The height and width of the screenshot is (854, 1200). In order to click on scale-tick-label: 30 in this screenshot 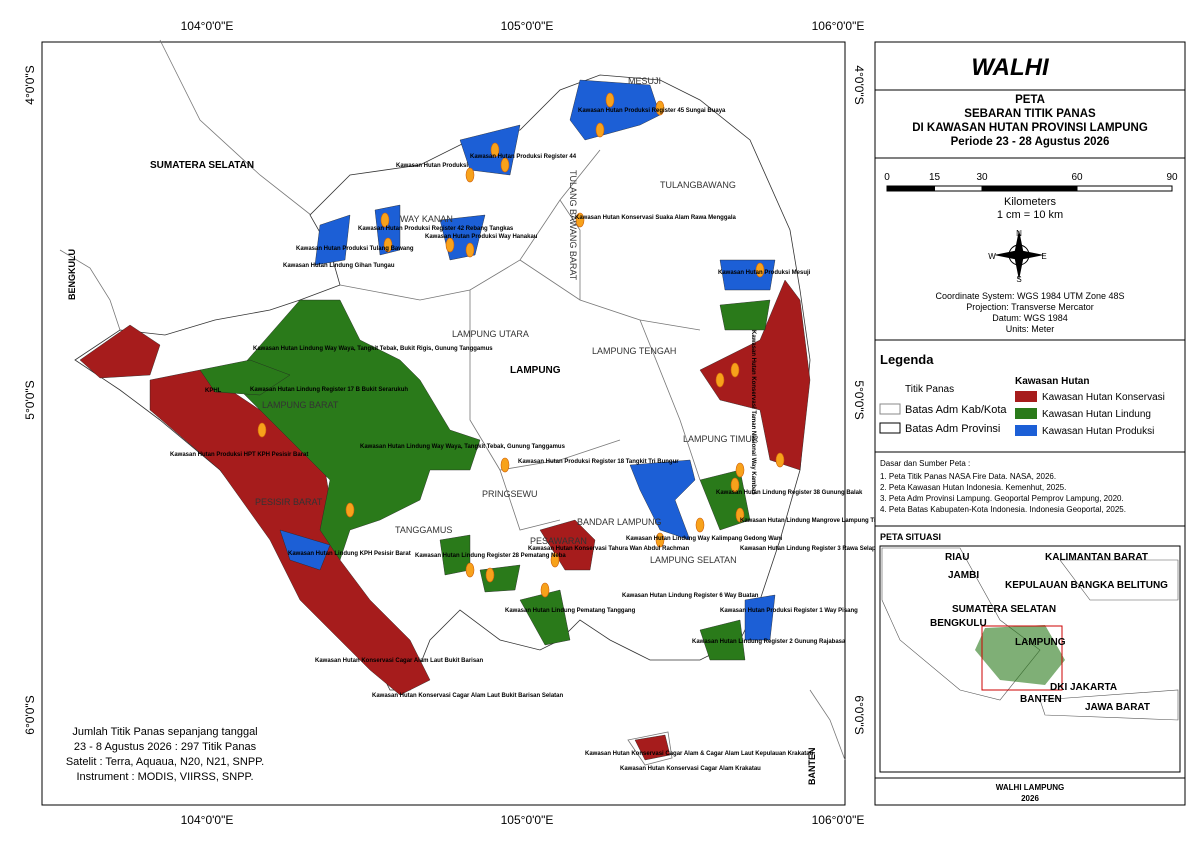, I will do `click(982, 177)`.